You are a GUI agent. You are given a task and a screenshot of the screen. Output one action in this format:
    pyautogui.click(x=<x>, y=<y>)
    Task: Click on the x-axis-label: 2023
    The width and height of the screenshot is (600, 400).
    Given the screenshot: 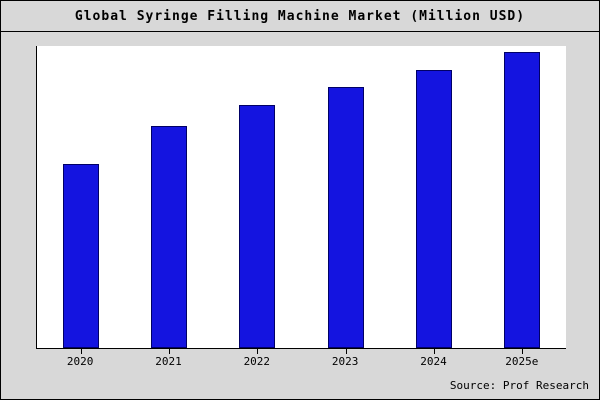 What is the action you would take?
    pyautogui.click(x=345, y=361)
    